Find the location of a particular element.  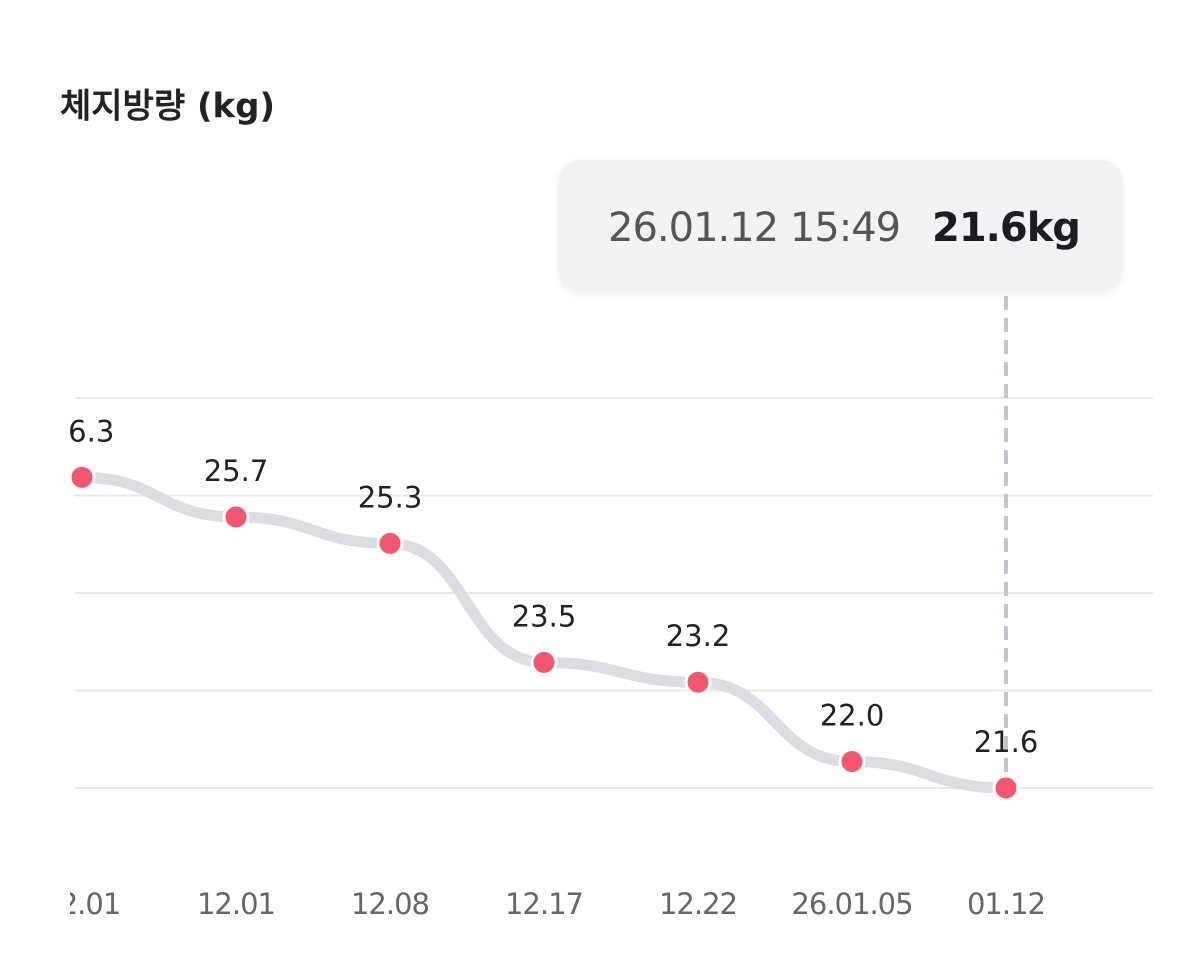

value-label: 23.2 is located at coordinates (698, 636).